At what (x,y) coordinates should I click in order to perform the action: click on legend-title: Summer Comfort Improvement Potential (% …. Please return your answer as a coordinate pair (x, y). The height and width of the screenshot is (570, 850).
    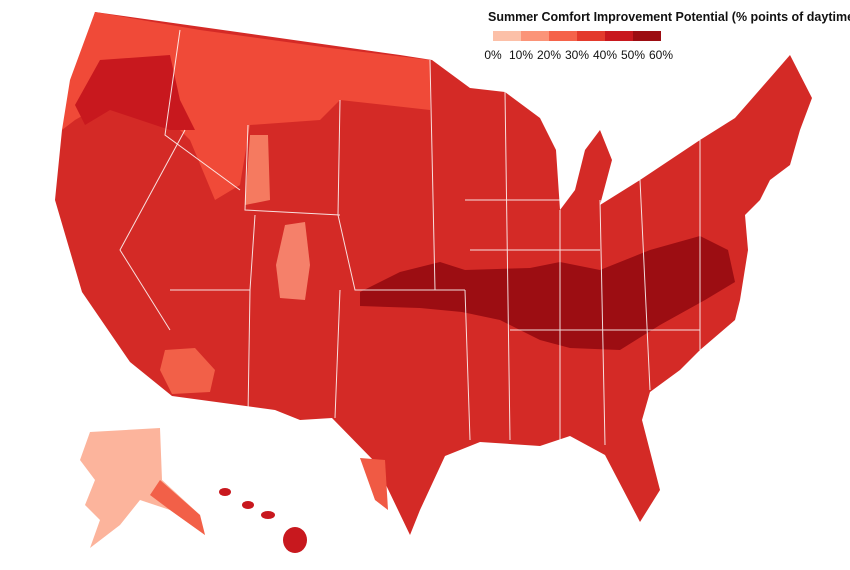
    Looking at the image, I should click on (669, 17).